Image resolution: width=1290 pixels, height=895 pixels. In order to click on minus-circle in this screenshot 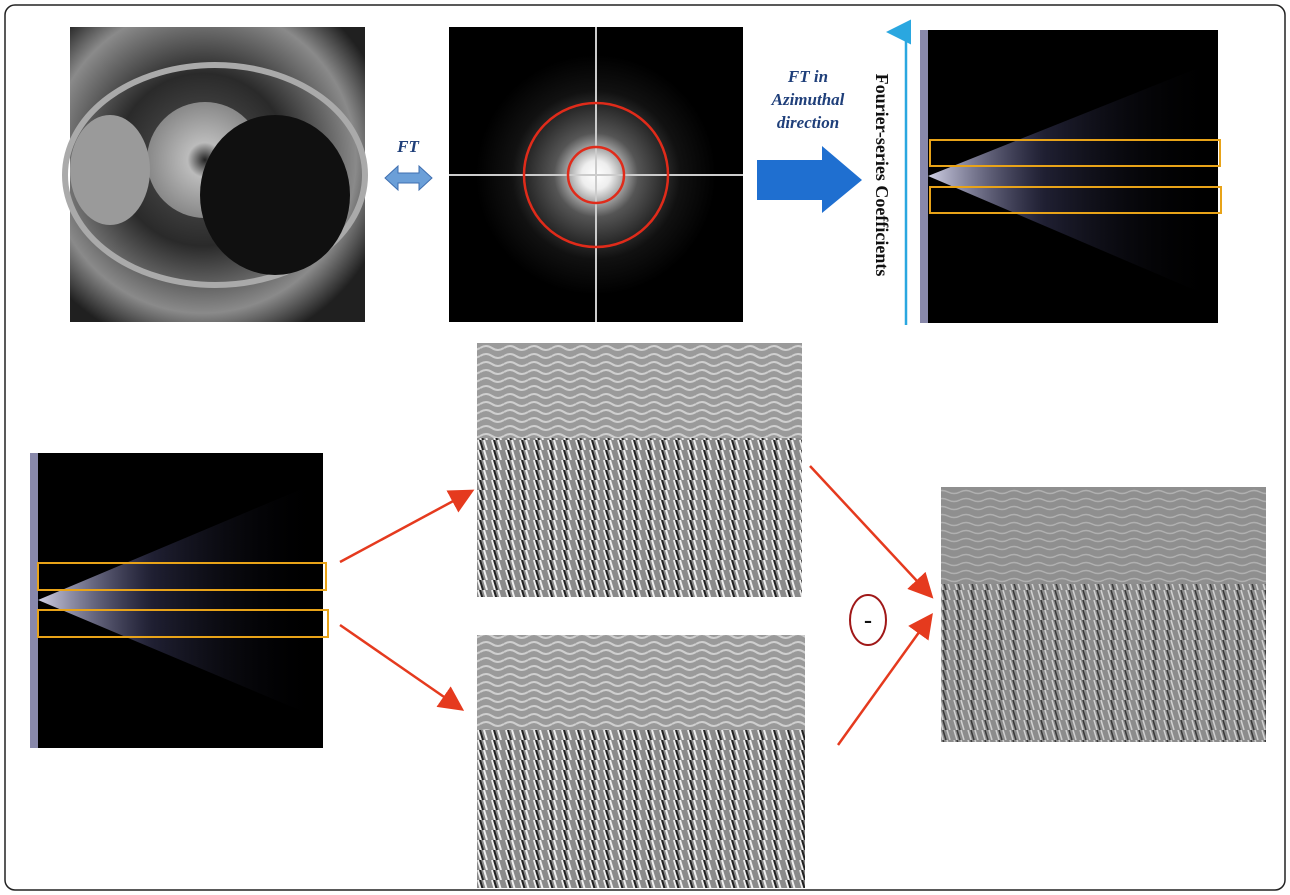, I will do `click(868, 620)`.